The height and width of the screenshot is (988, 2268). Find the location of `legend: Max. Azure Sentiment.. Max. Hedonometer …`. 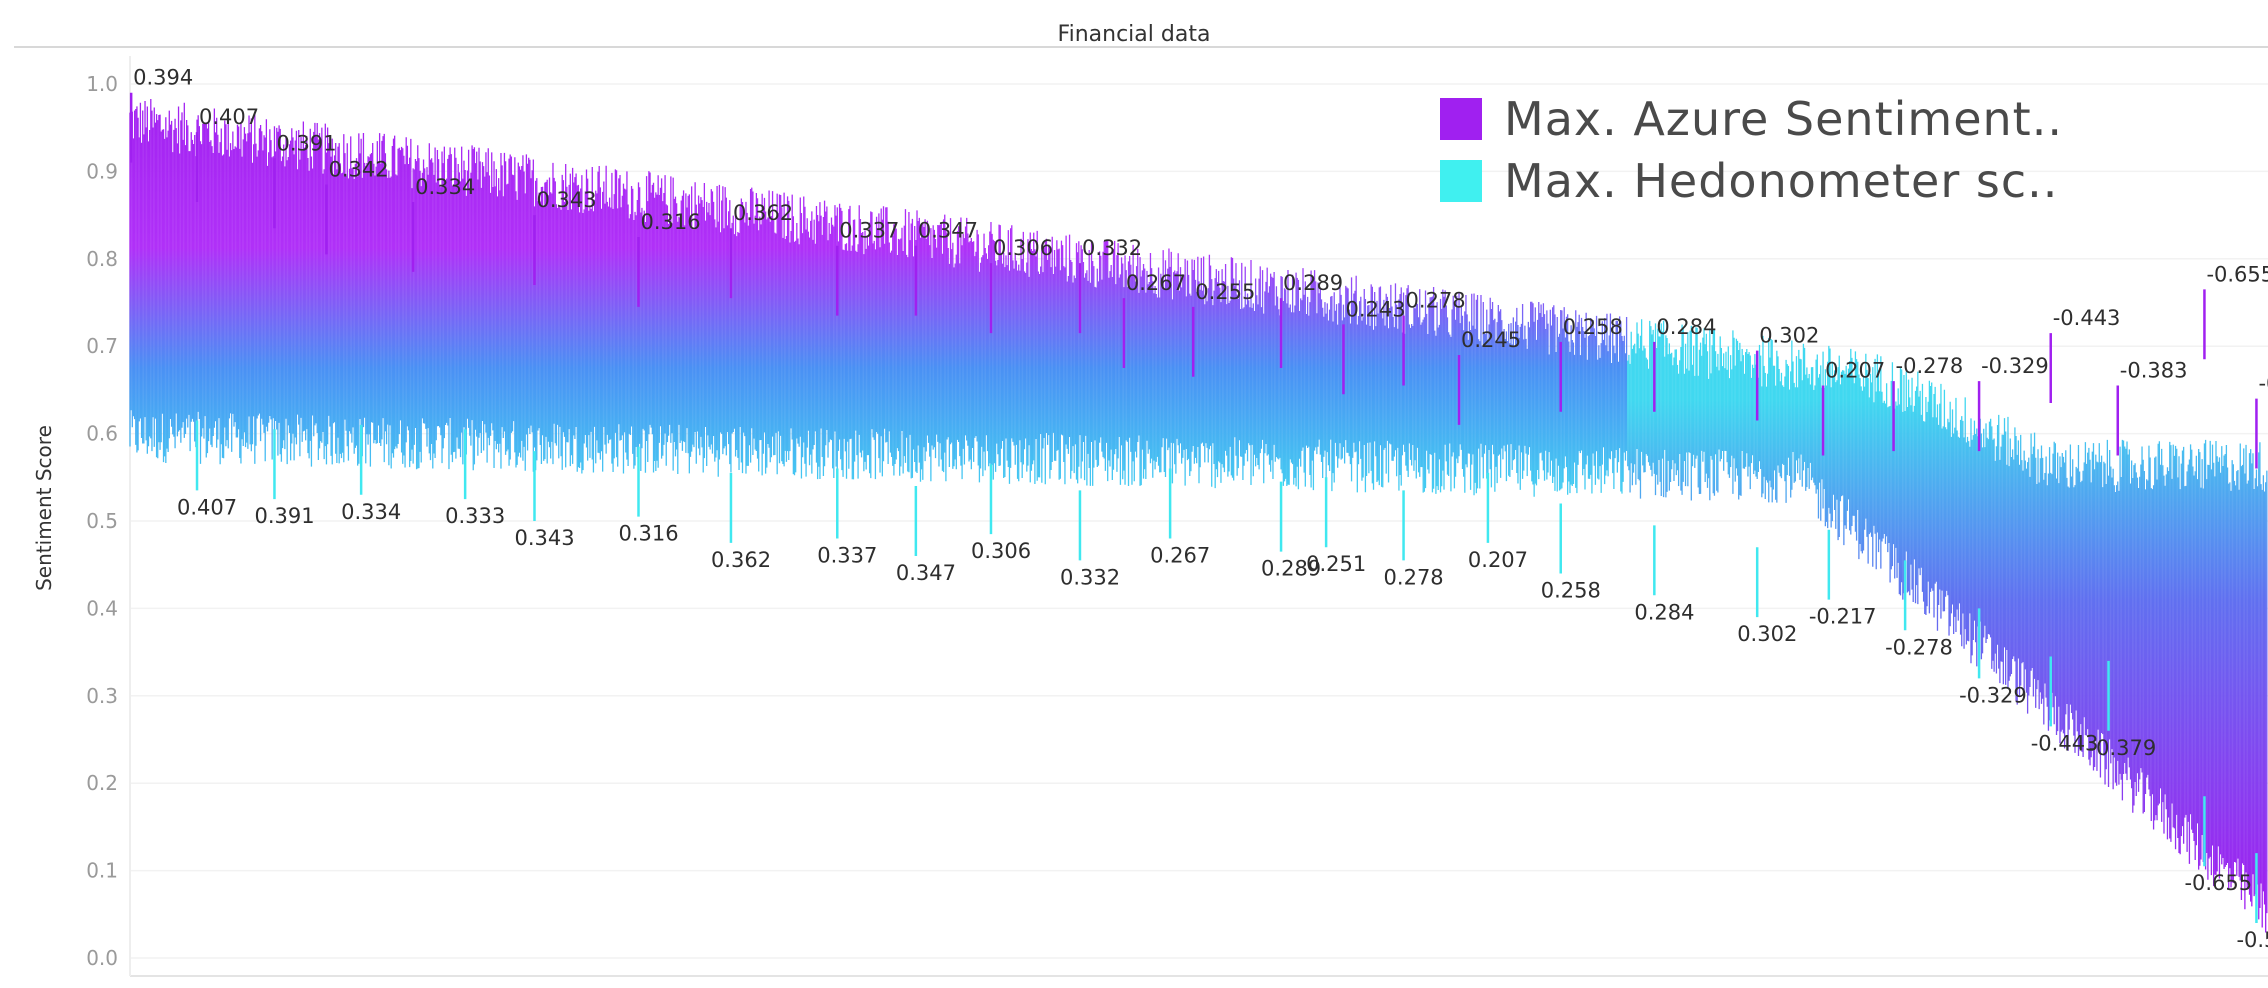

legend: Max. Azure Sentiment.. Max. Hedonometer … is located at coordinates (1751, 150).